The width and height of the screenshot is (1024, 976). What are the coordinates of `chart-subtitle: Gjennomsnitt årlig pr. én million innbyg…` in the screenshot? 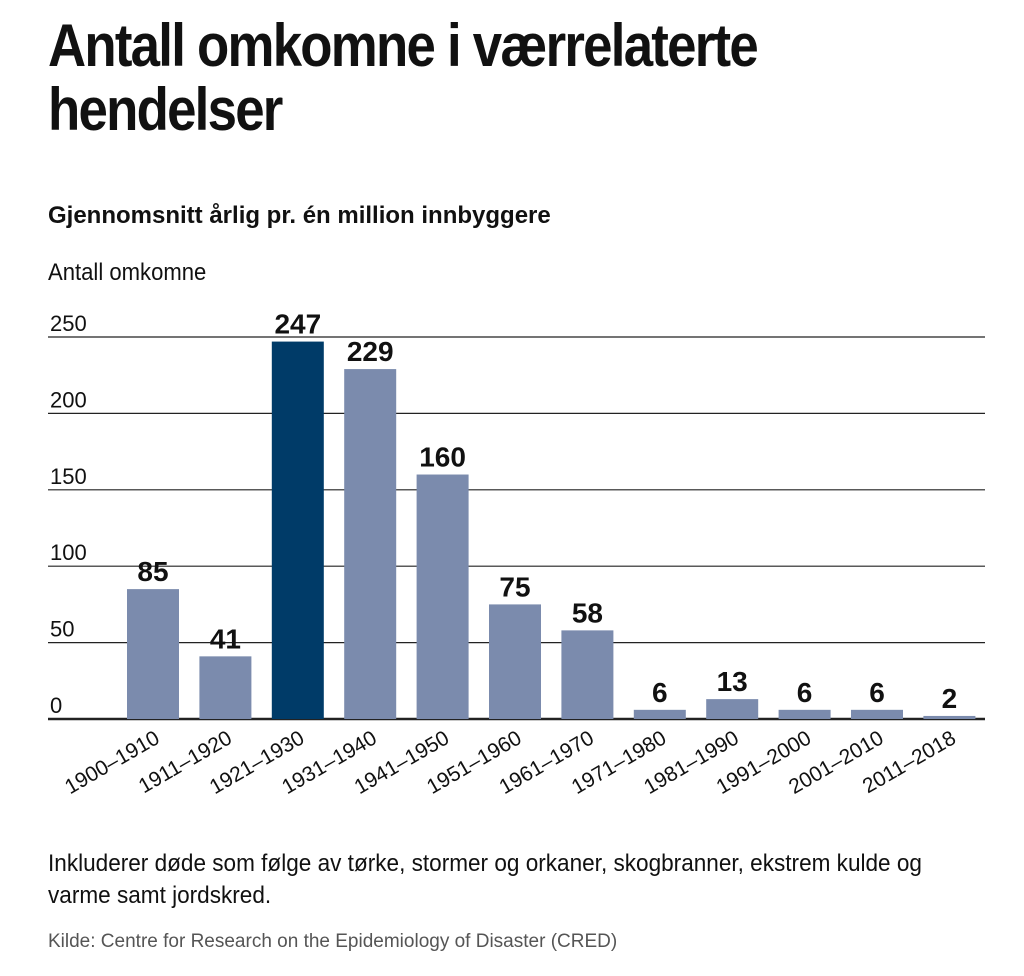 It's located at (299, 215).